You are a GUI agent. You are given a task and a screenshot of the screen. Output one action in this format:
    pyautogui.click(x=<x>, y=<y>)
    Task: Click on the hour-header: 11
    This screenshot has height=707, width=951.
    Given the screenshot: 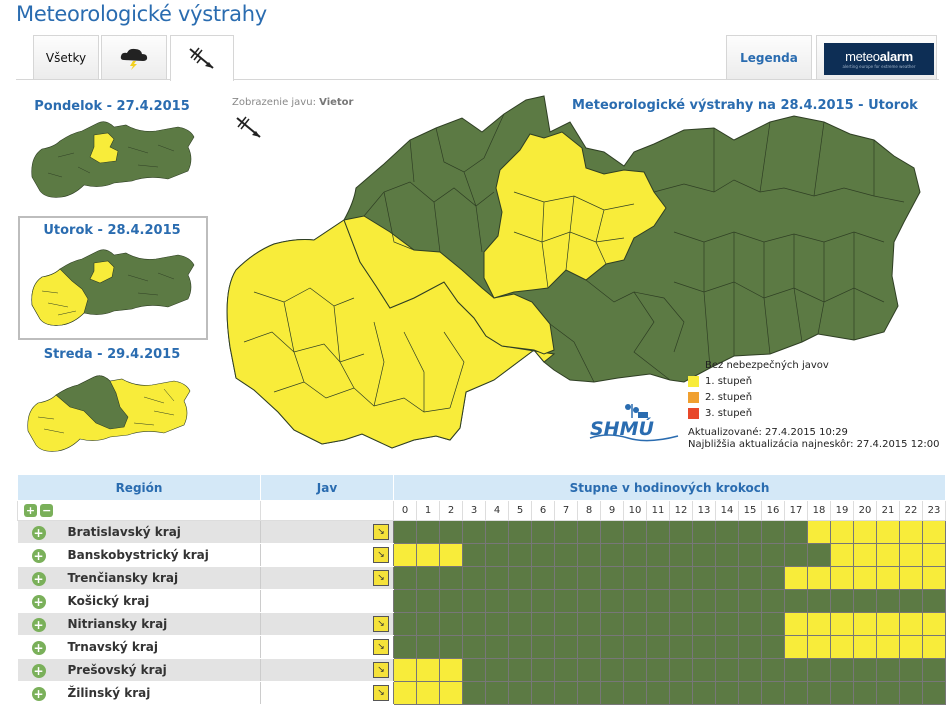 What is the action you would take?
    pyautogui.click(x=658, y=510)
    